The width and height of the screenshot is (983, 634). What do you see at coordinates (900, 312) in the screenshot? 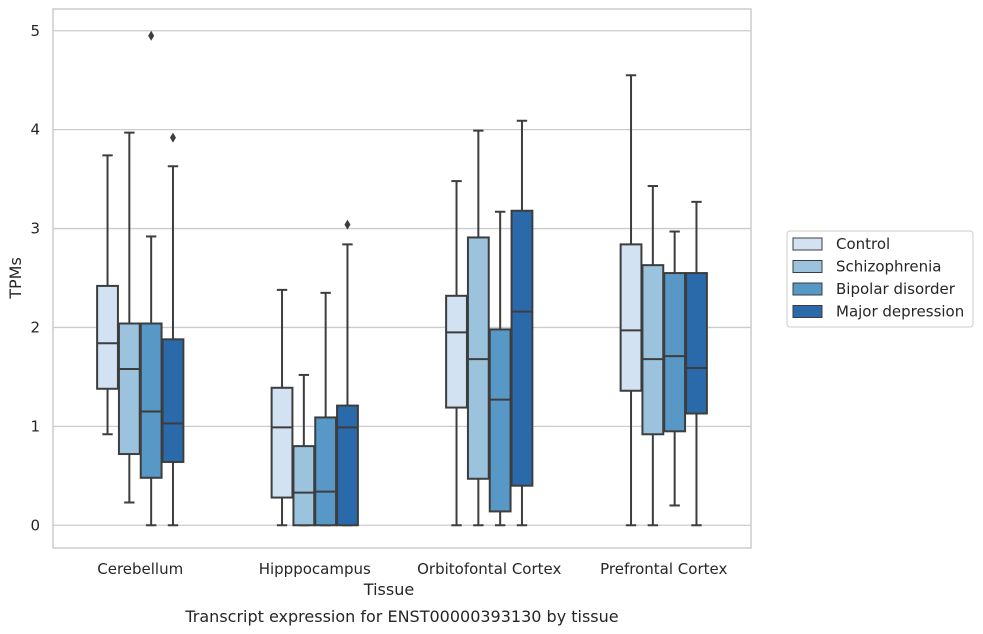
I see `legend-label: Major depression` at bounding box center [900, 312].